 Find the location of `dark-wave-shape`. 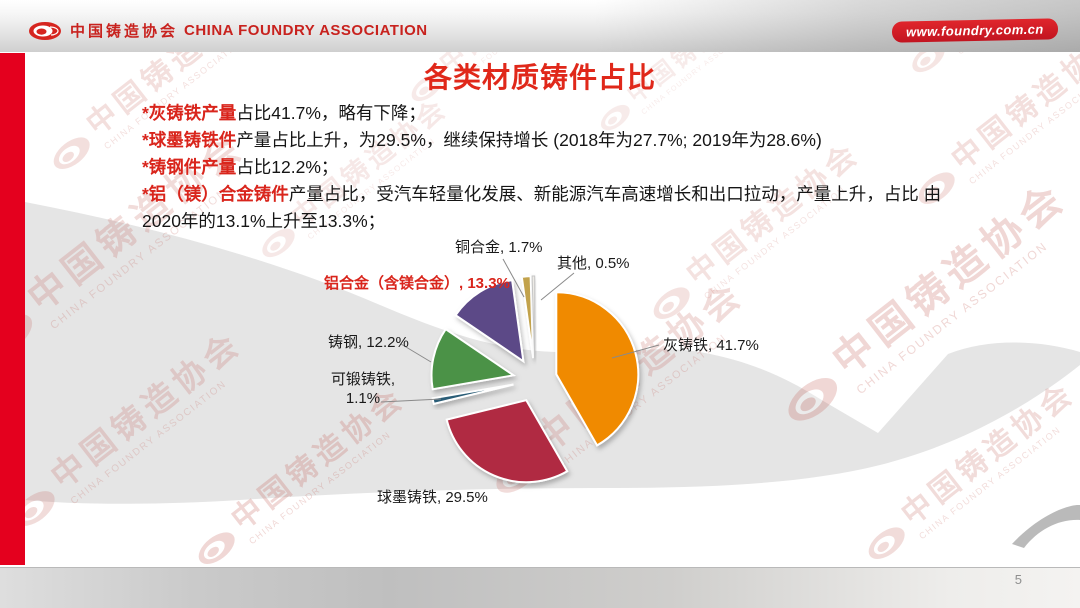

dark-wave-shape is located at coordinates (1046, 526).